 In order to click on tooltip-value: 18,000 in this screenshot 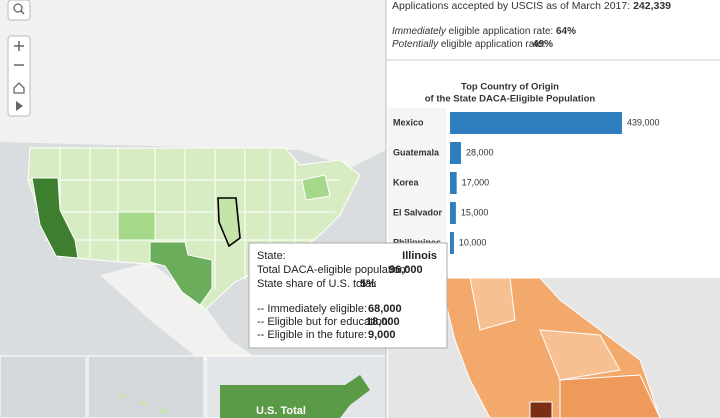, I will do `click(383, 322)`.